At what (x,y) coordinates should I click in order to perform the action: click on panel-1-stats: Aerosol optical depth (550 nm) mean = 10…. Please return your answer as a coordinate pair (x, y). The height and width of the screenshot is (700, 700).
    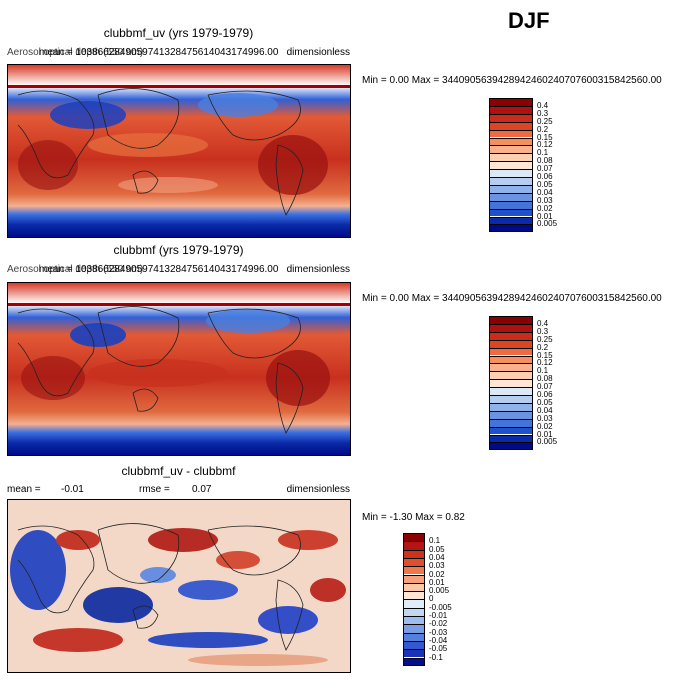
    Looking at the image, I should click on (178, 54).